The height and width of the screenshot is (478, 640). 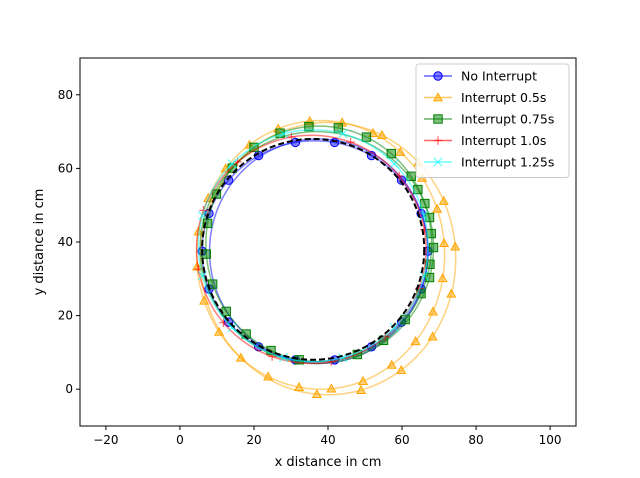 What do you see at coordinates (69, 389) in the screenshot?
I see `y-tick-label: 0` at bounding box center [69, 389].